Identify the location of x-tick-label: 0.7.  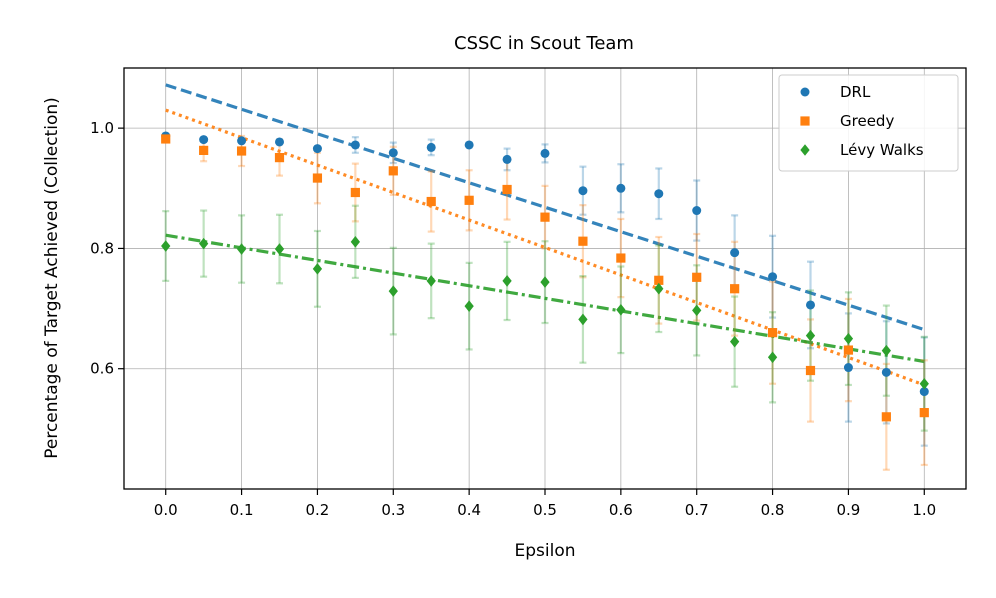
(697, 510).